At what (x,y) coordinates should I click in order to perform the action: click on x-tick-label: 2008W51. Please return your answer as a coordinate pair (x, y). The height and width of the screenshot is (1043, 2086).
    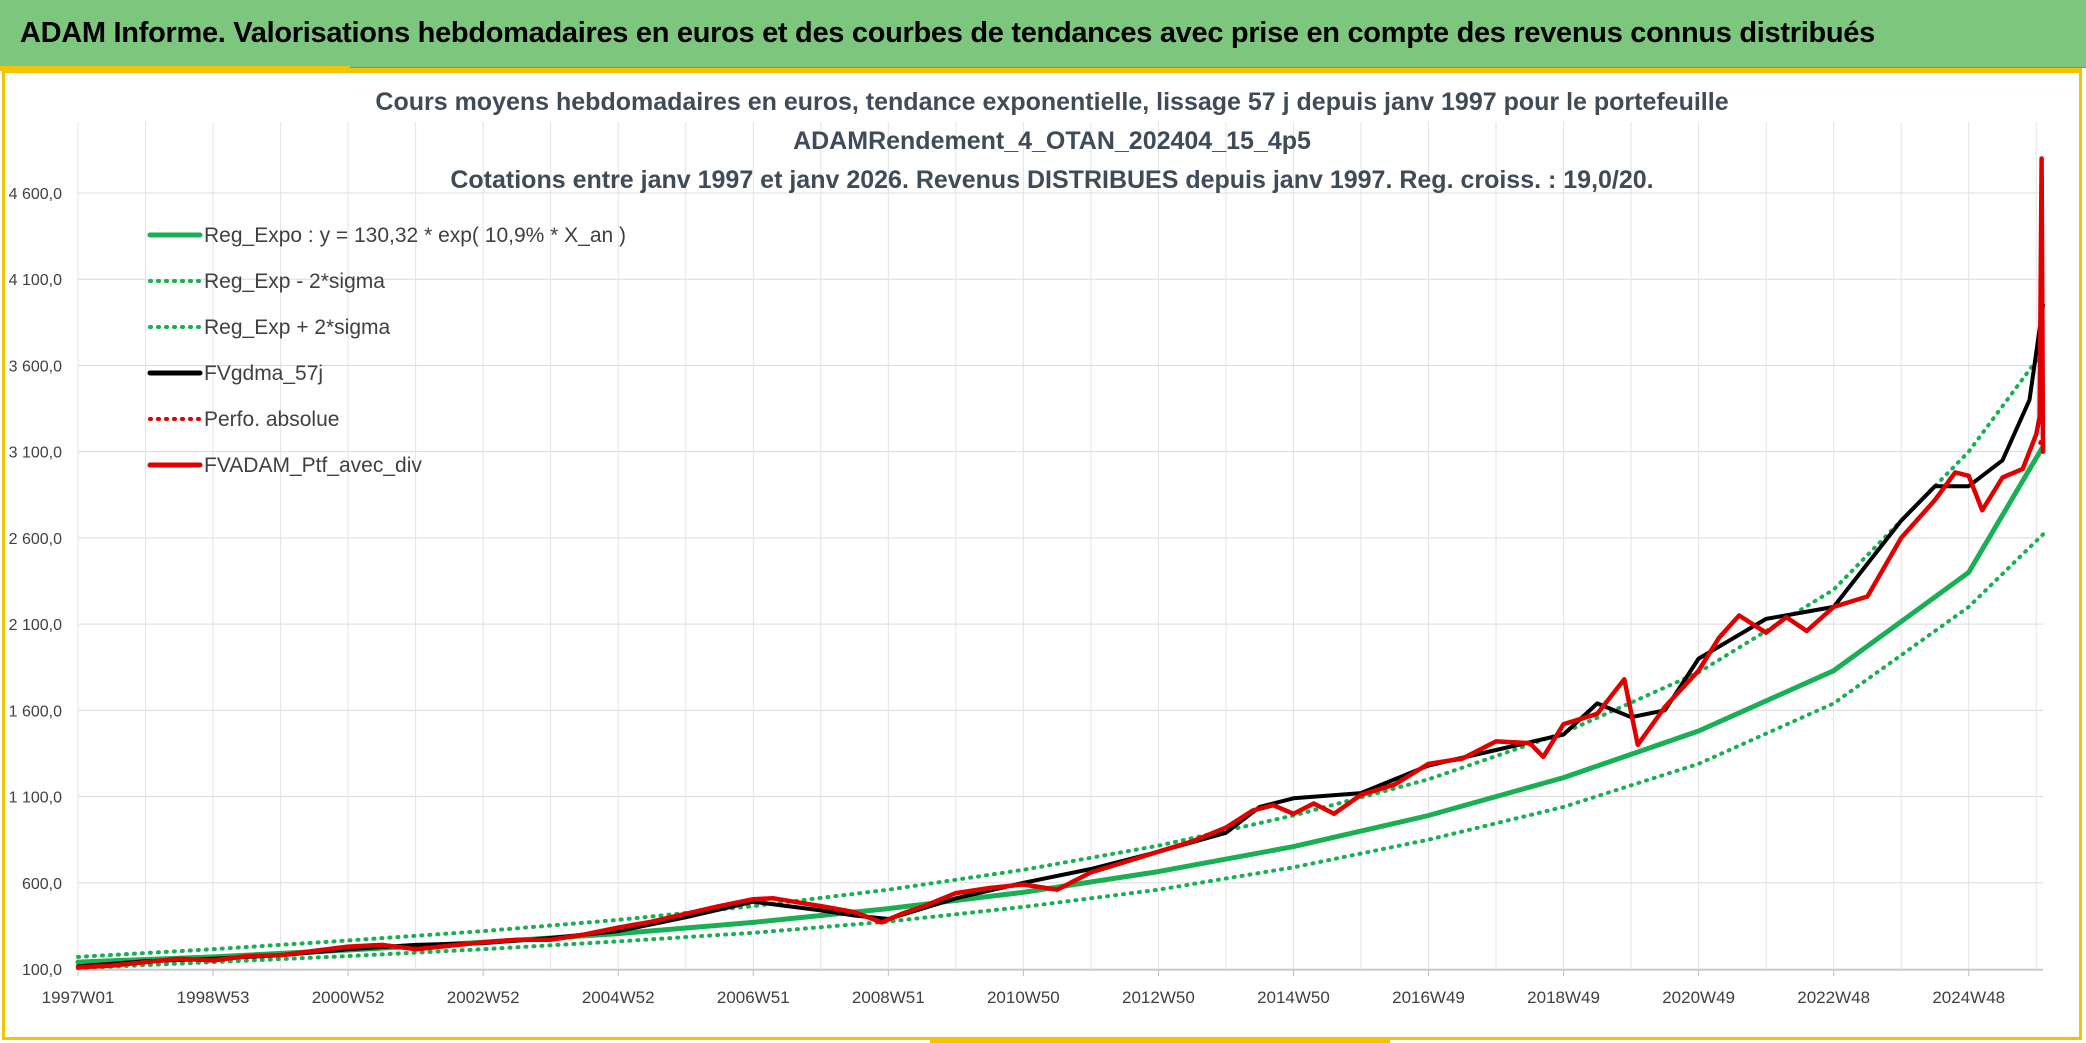
    Looking at the image, I should click on (888, 997).